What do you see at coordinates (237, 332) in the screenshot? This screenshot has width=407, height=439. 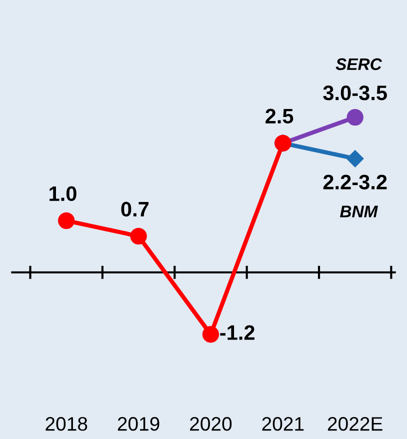 I see `data-label: -1.2` at bounding box center [237, 332].